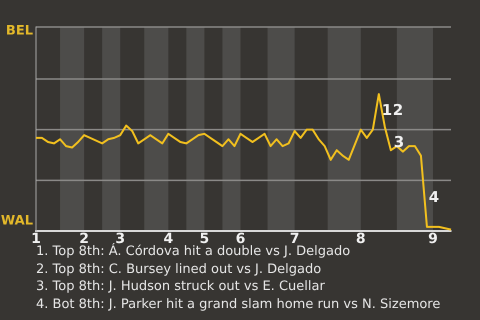 This screenshot has height=320, width=480. What do you see at coordinates (387, 109) in the screenshot?
I see `annotation: 1` at bounding box center [387, 109].